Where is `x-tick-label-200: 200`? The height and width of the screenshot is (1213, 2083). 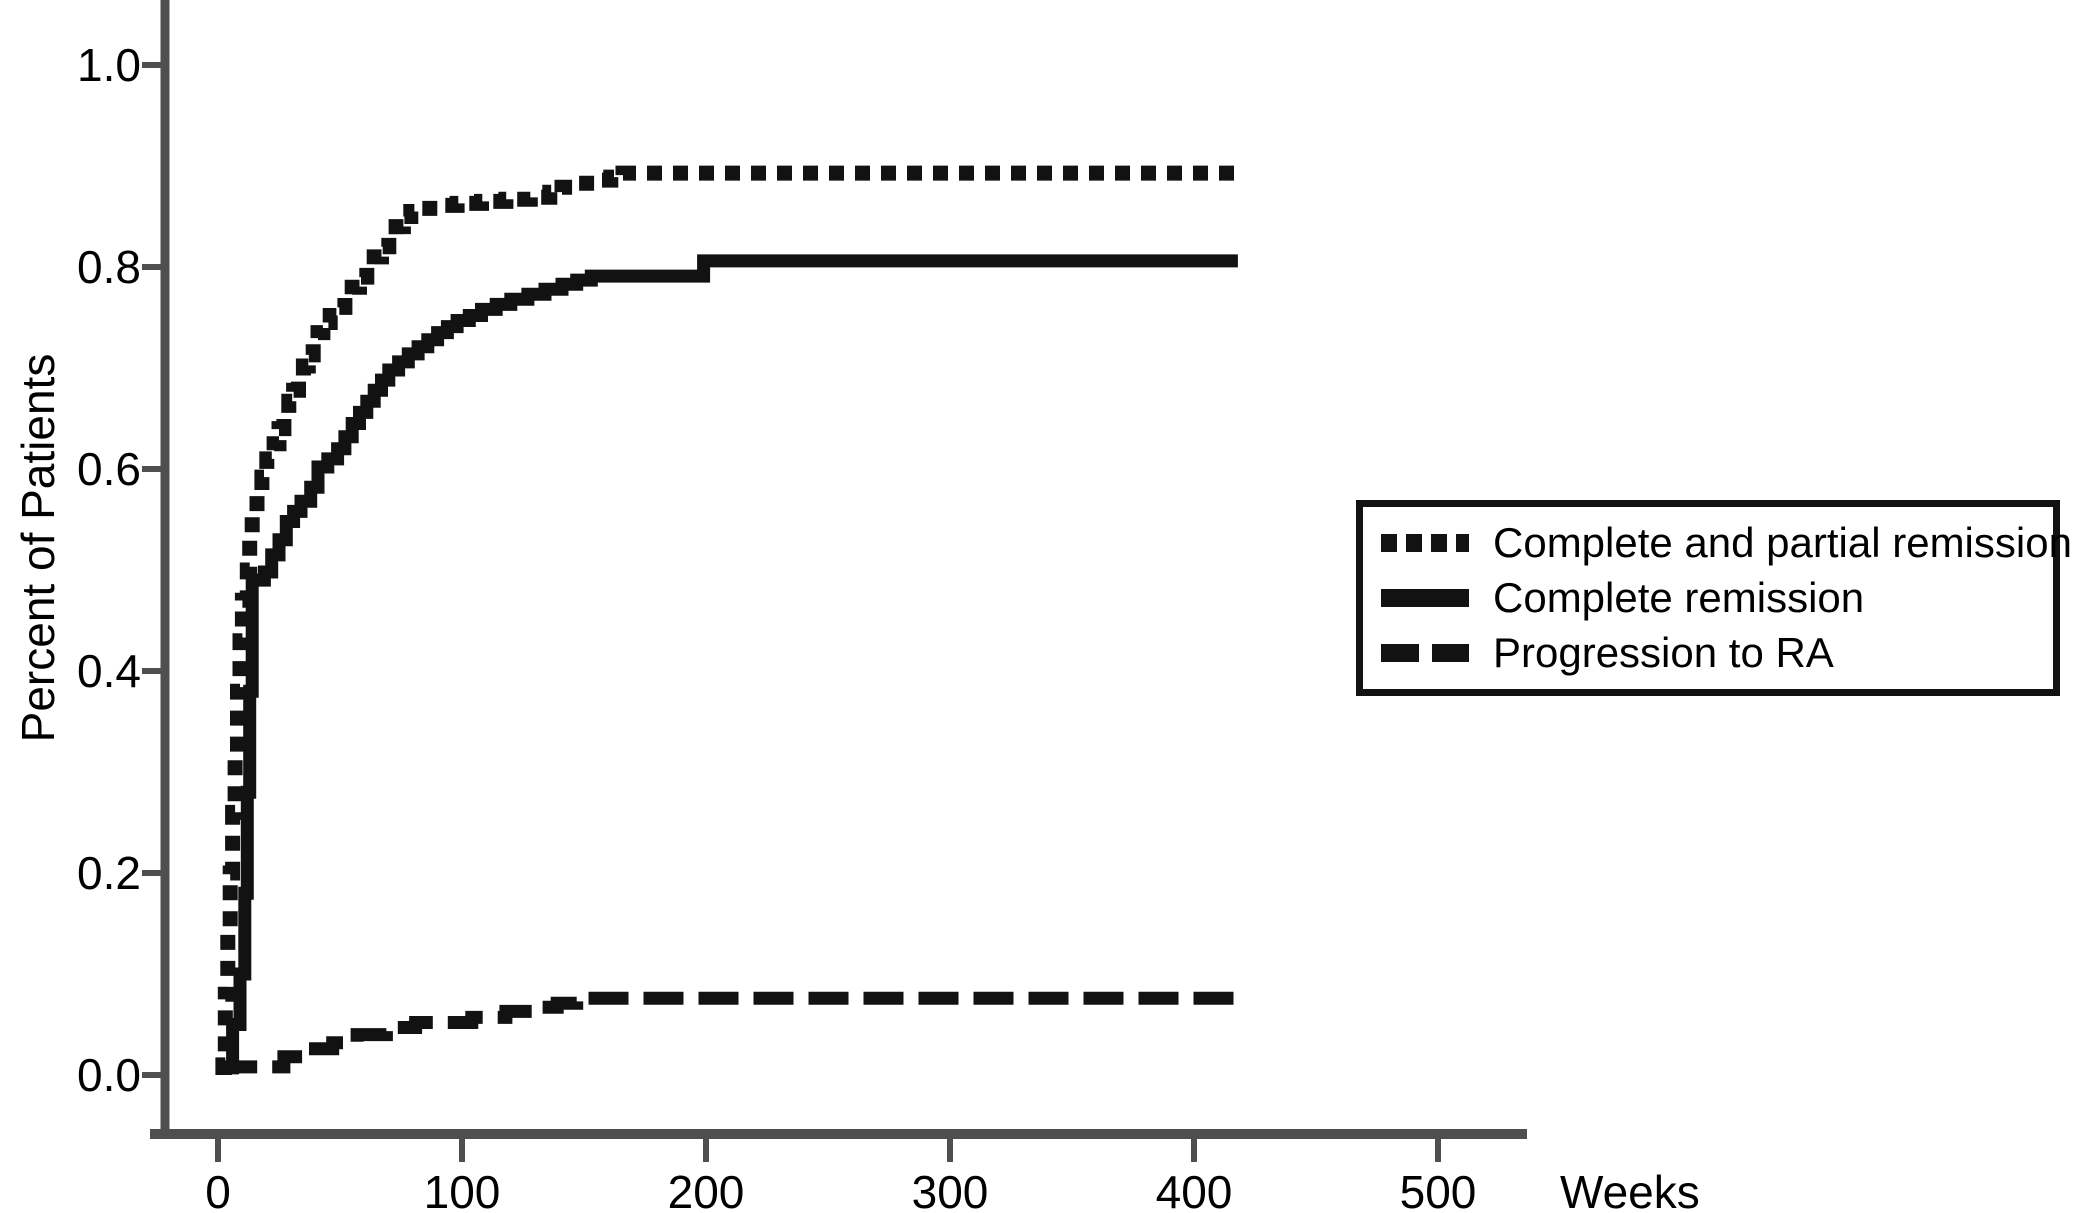
x-tick-label-200: 200 is located at coordinates (706, 1189).